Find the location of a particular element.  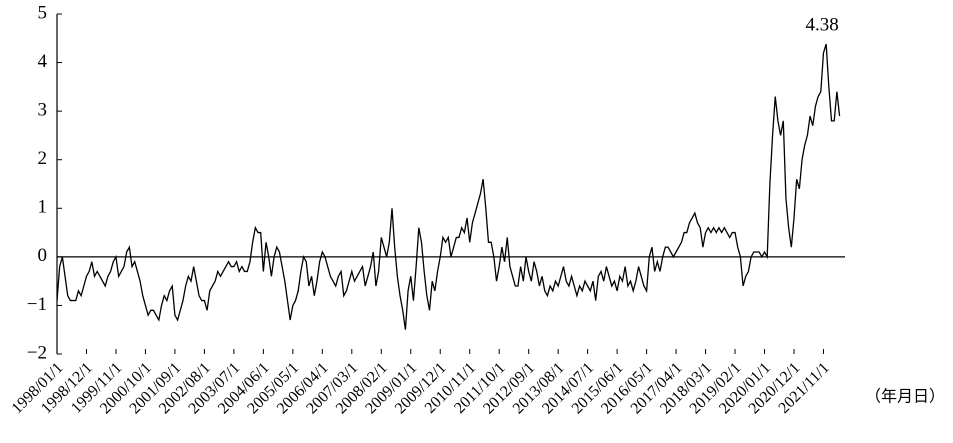

y-tick-label: 4 is located at coordinates (43, 61).